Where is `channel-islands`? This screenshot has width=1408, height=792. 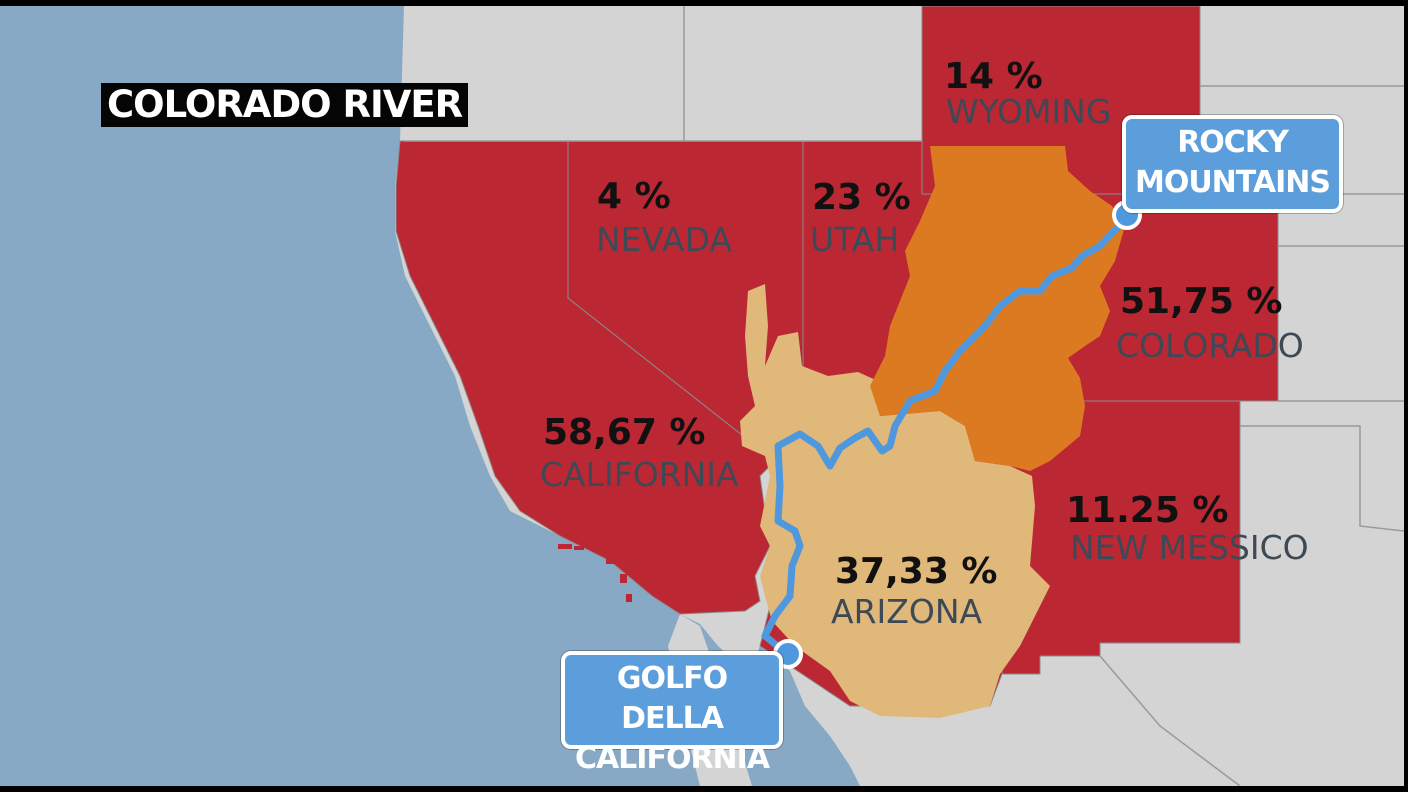 channel-islands is located at coordinates (546, 474).